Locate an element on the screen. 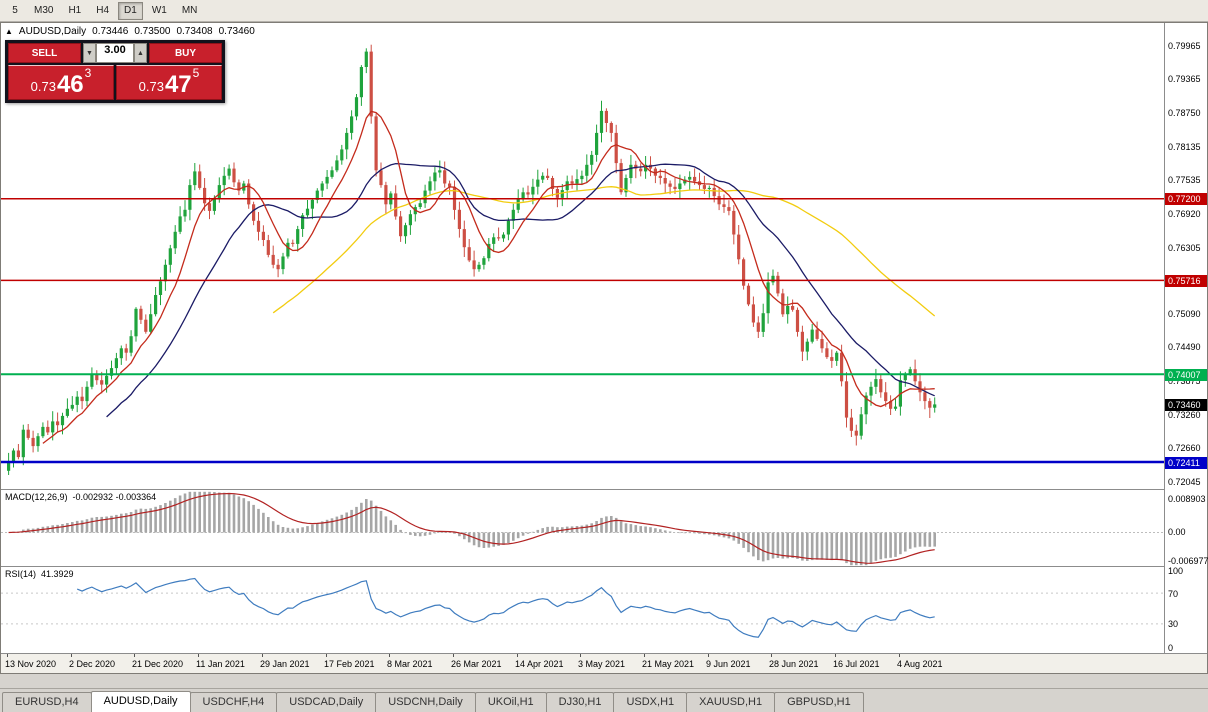 The width and height of the screenshot is (1208, 712). axis-tick-label: 0.74490 is located at coordinates (1184, 347).